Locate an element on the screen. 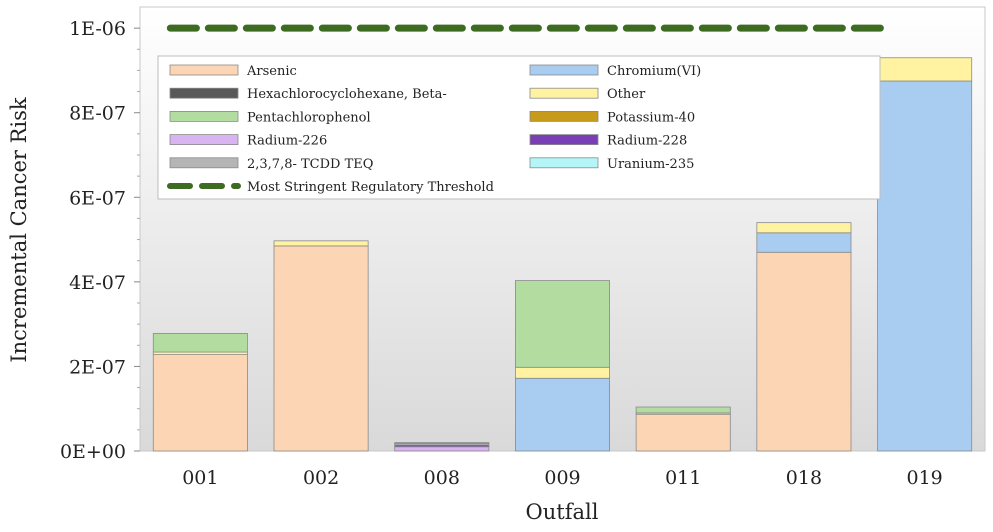 The height and width of the screenshot is (532, 993). x-tick-label: 018 is located at coordinates (804, 478).